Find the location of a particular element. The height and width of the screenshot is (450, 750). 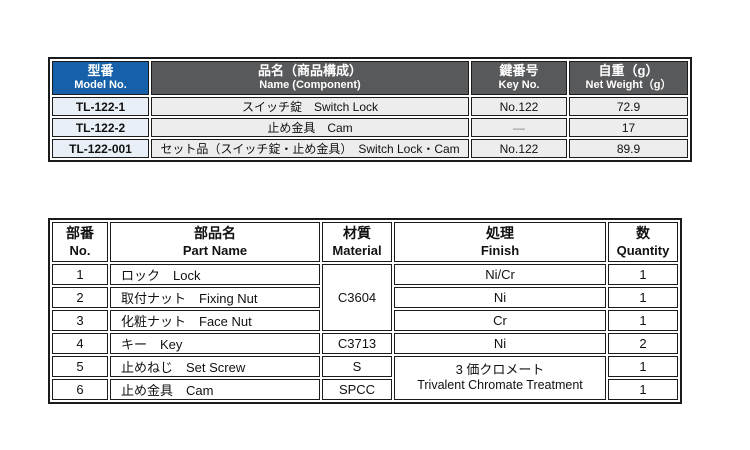

header-part-name-en: Part Name is located at coordinates (215, 250).